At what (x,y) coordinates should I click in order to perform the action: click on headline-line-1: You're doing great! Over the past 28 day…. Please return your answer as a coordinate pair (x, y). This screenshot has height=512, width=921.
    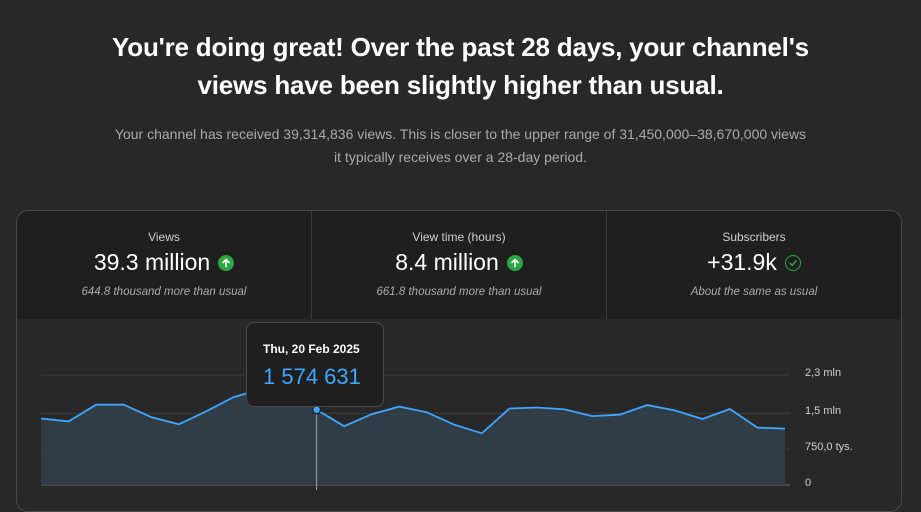
    Looking at the image, I should click on (460, 47).